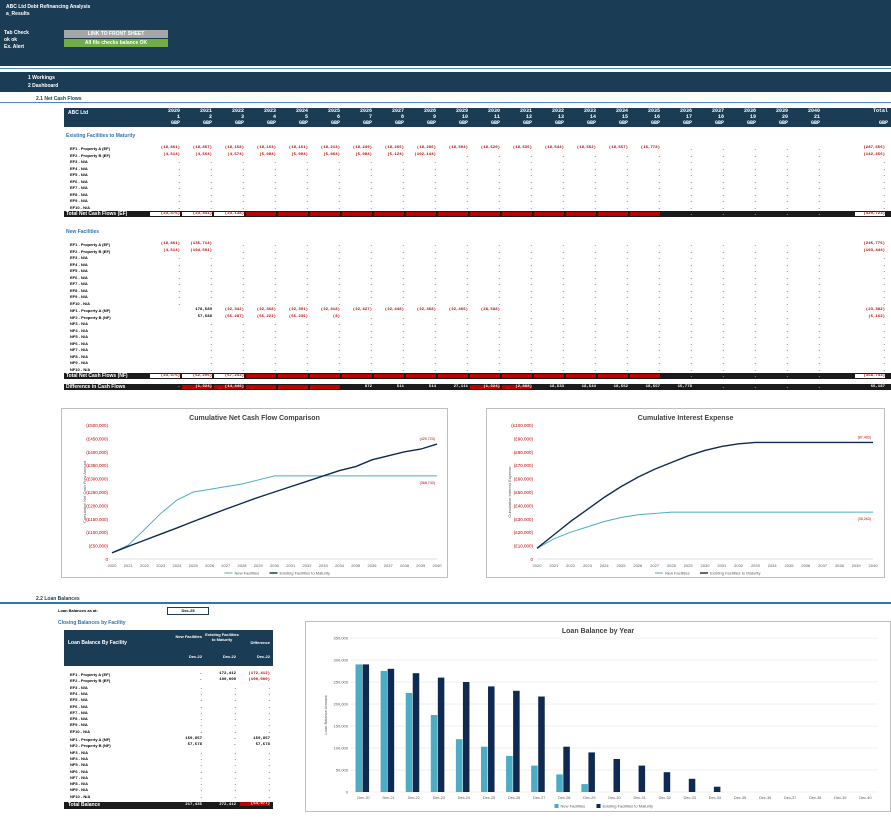  I want to click on period-number: 16, so click(656, 117).